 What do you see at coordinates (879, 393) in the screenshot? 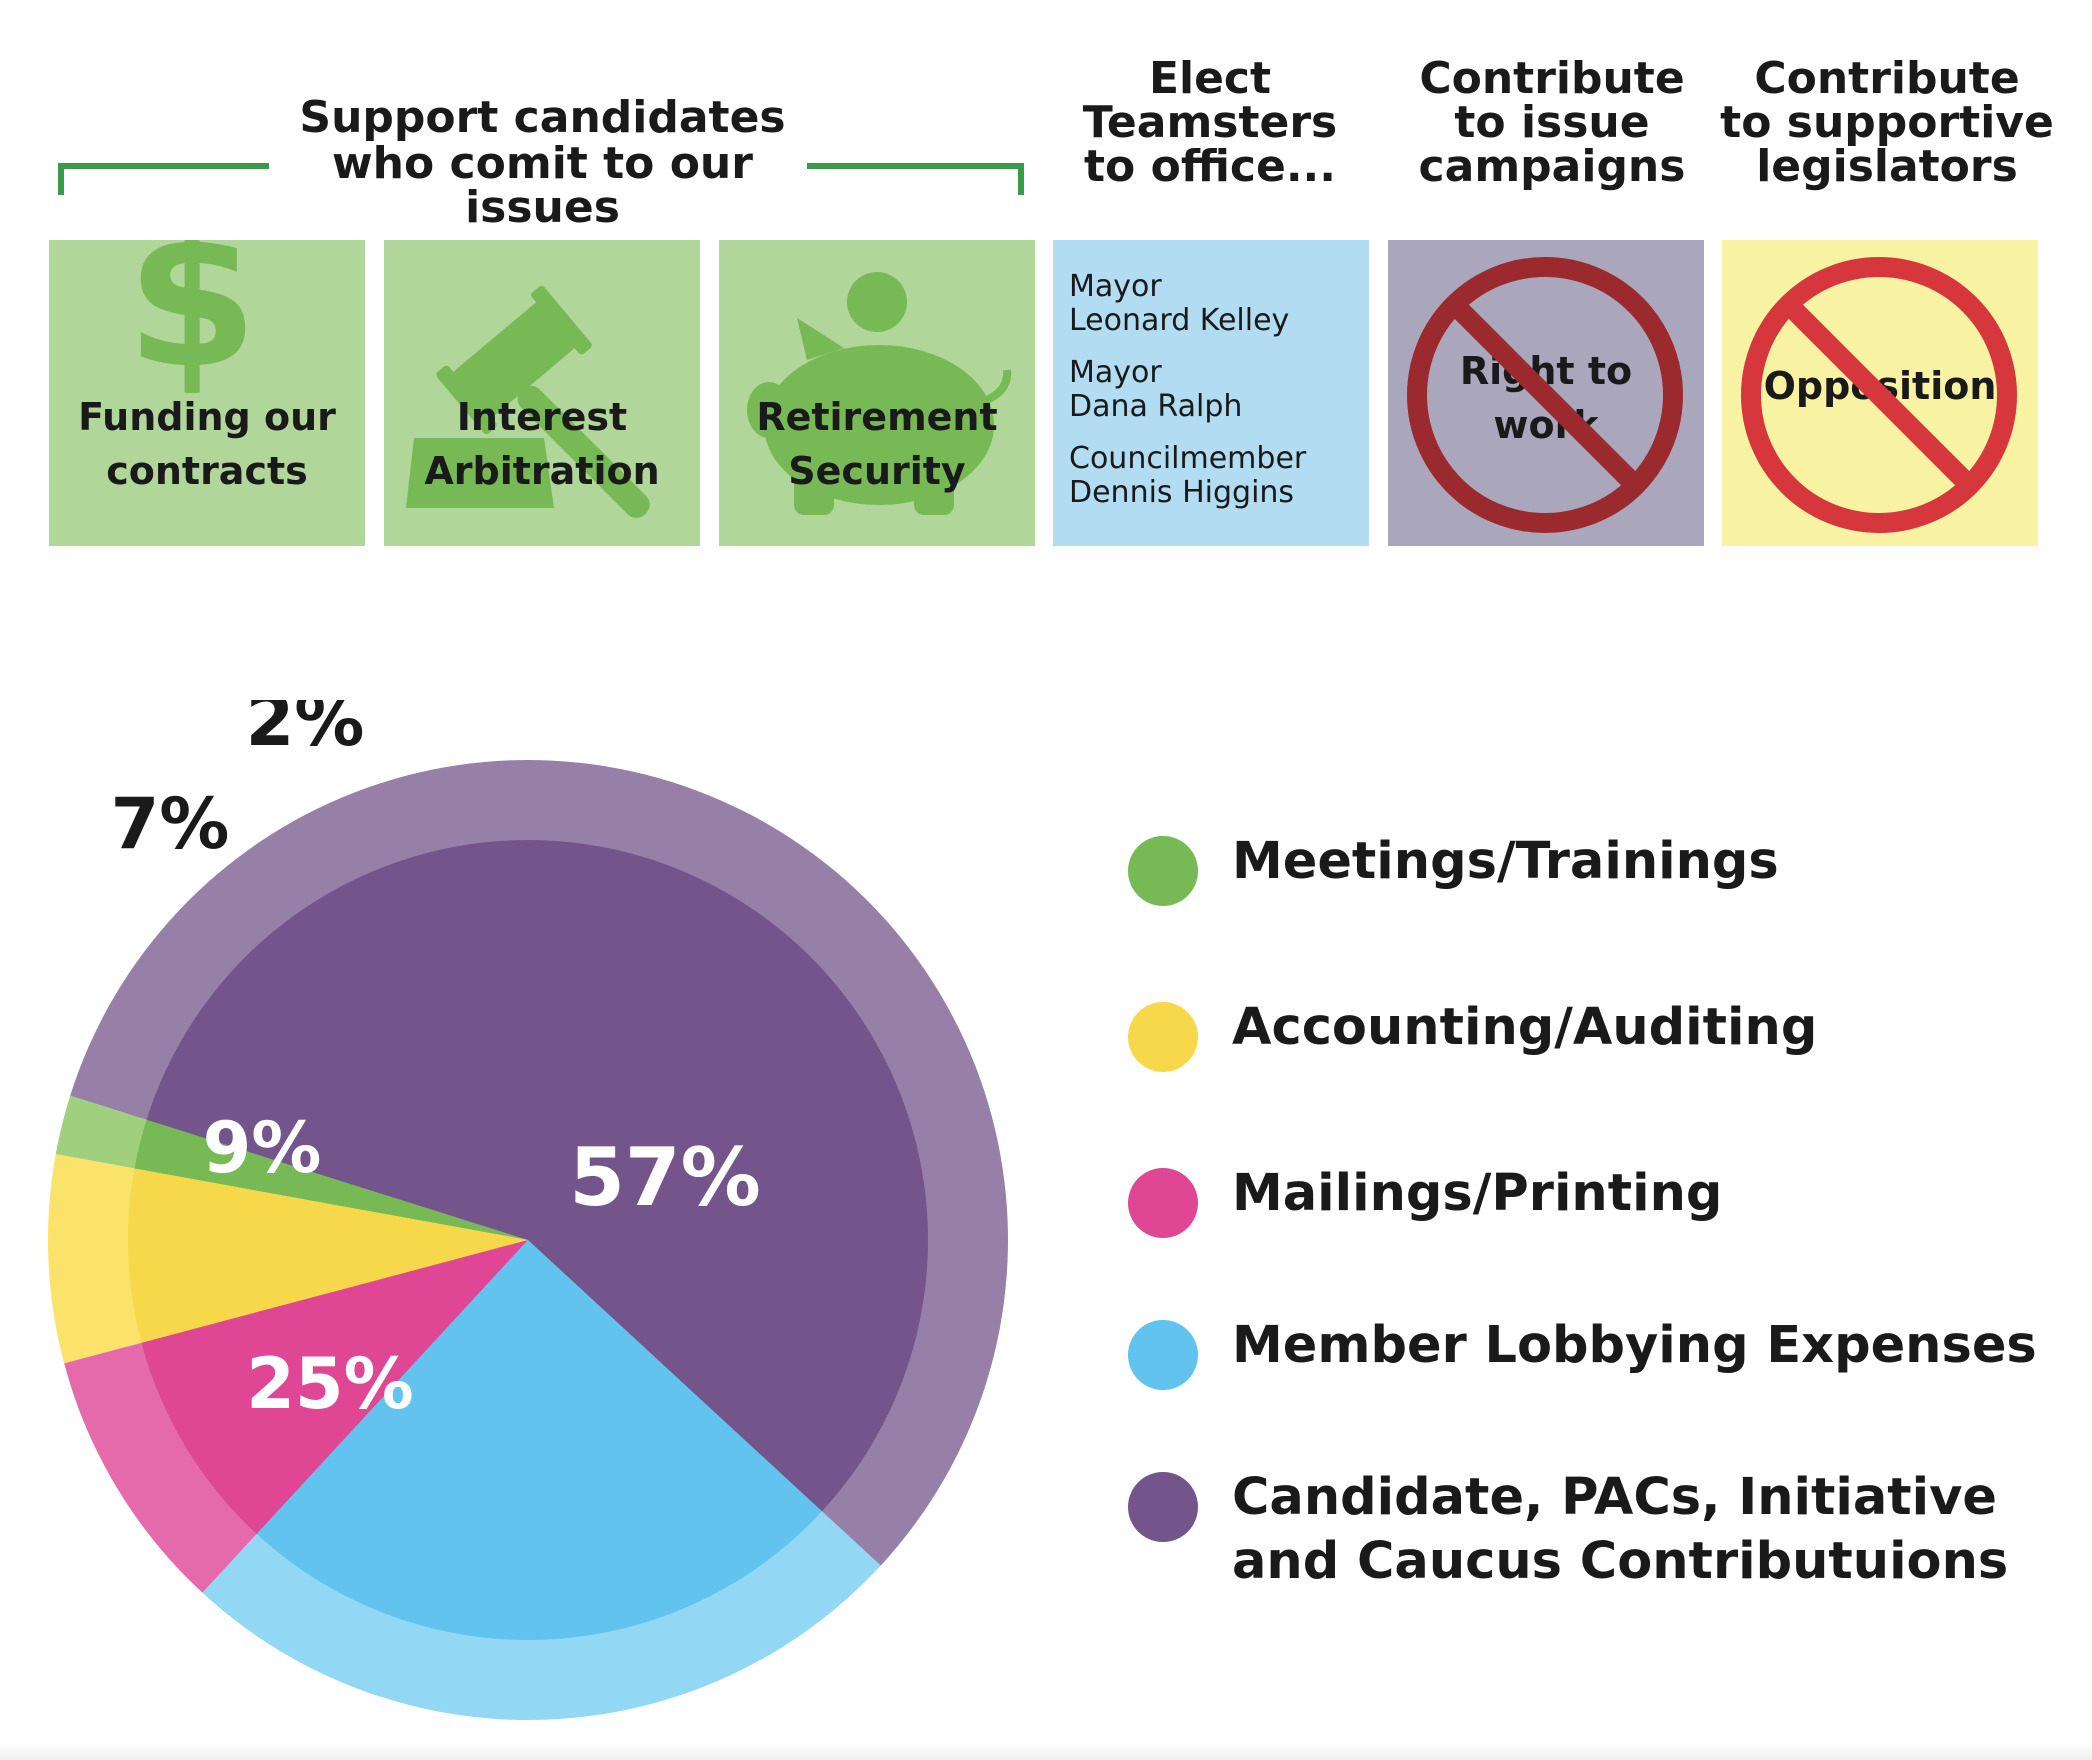
I see `piggy-bank-icon` at bounding box center [879, 393].